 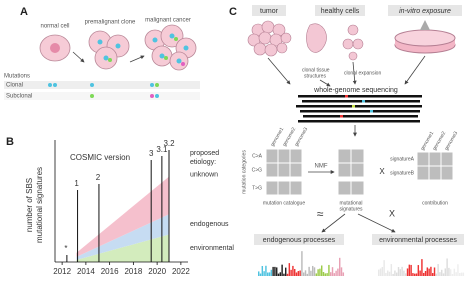 What do you see at coordinates (86, 271) in the screenshot?
I see `x-tick-label: 2014` at bounding box center [86, 271].